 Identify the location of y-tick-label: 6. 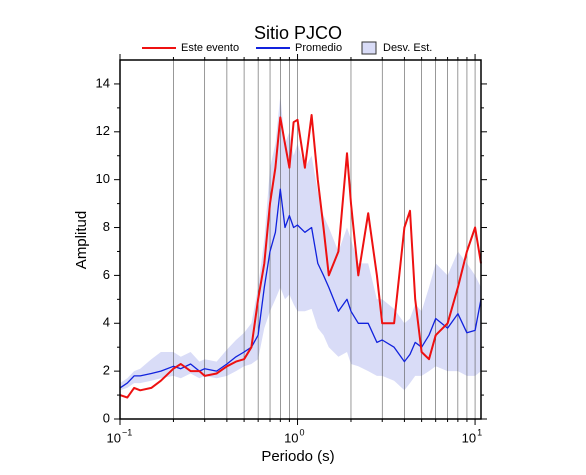
(106, 274).